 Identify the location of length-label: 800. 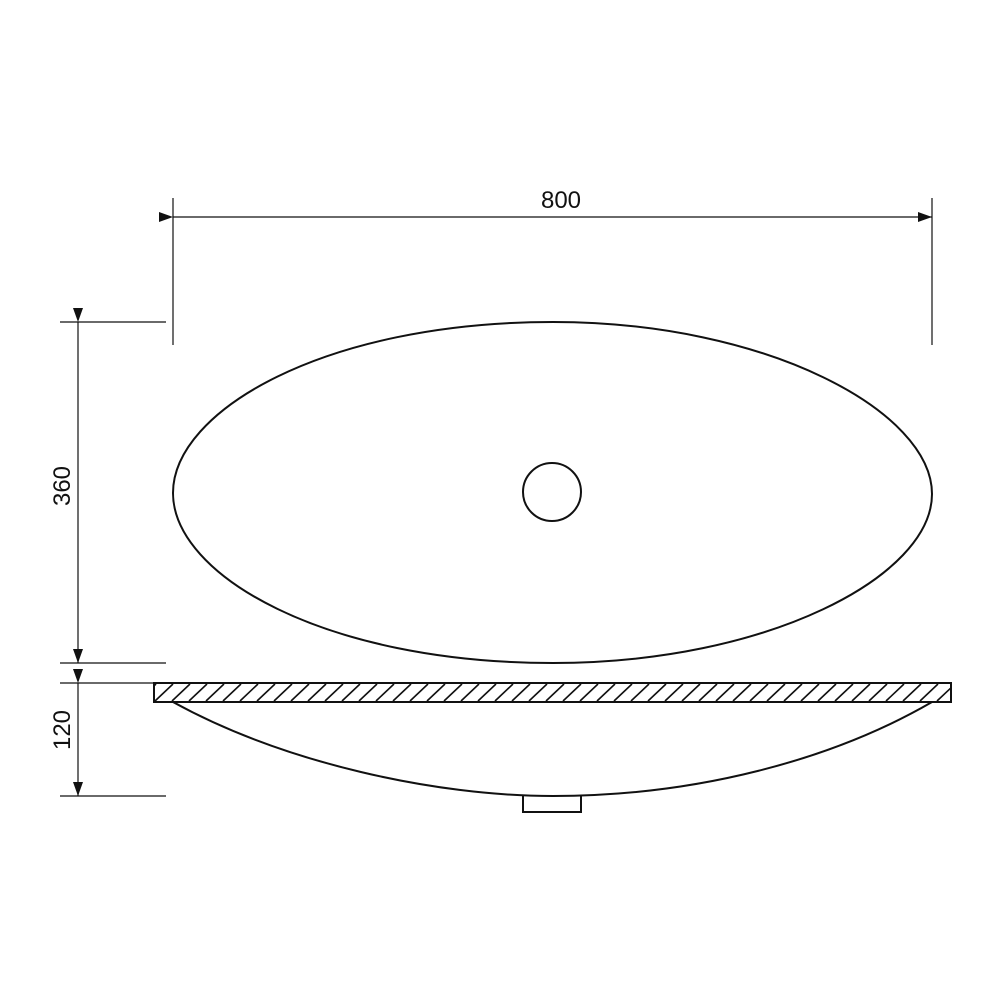
(561, 200).